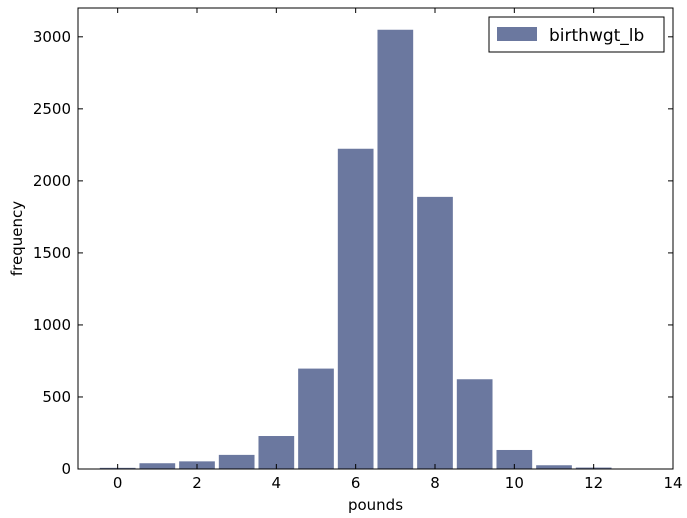 The image size is (687, 518). Describe the element at coordinates (375, 505) in the screenshot. I see `x-axis-label: pounds` at that location.